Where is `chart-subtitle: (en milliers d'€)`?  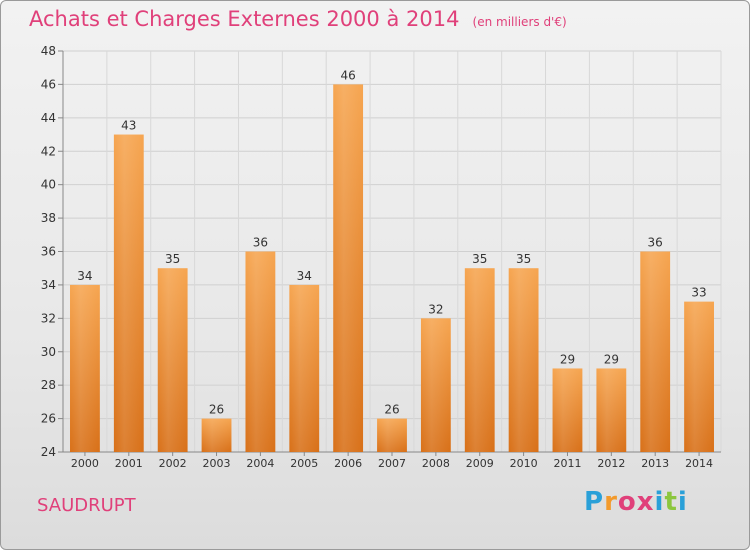
chart-subtitle: (en milliers d'€) is located at coordinates (519, 22).